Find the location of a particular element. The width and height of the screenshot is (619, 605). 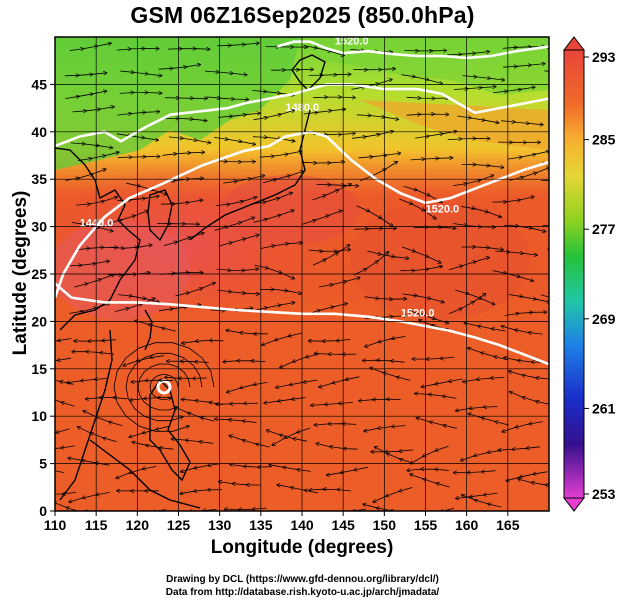

x-tick-label: 140 is located at coordinates (302, 525).